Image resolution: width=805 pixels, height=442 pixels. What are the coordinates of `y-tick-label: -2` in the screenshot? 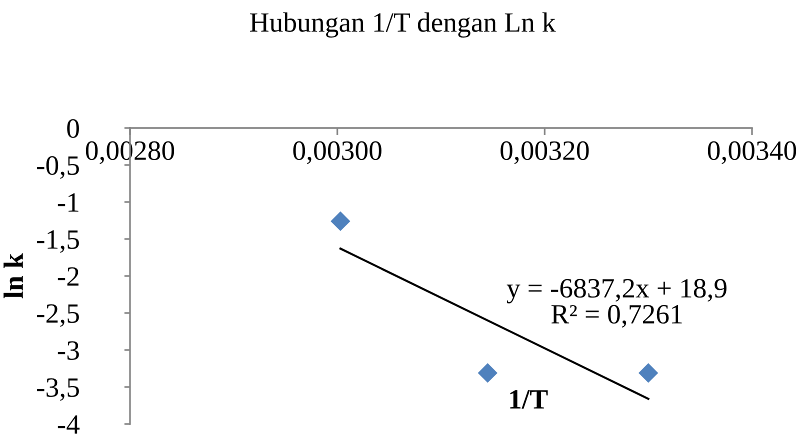 It's located at (68, 276).